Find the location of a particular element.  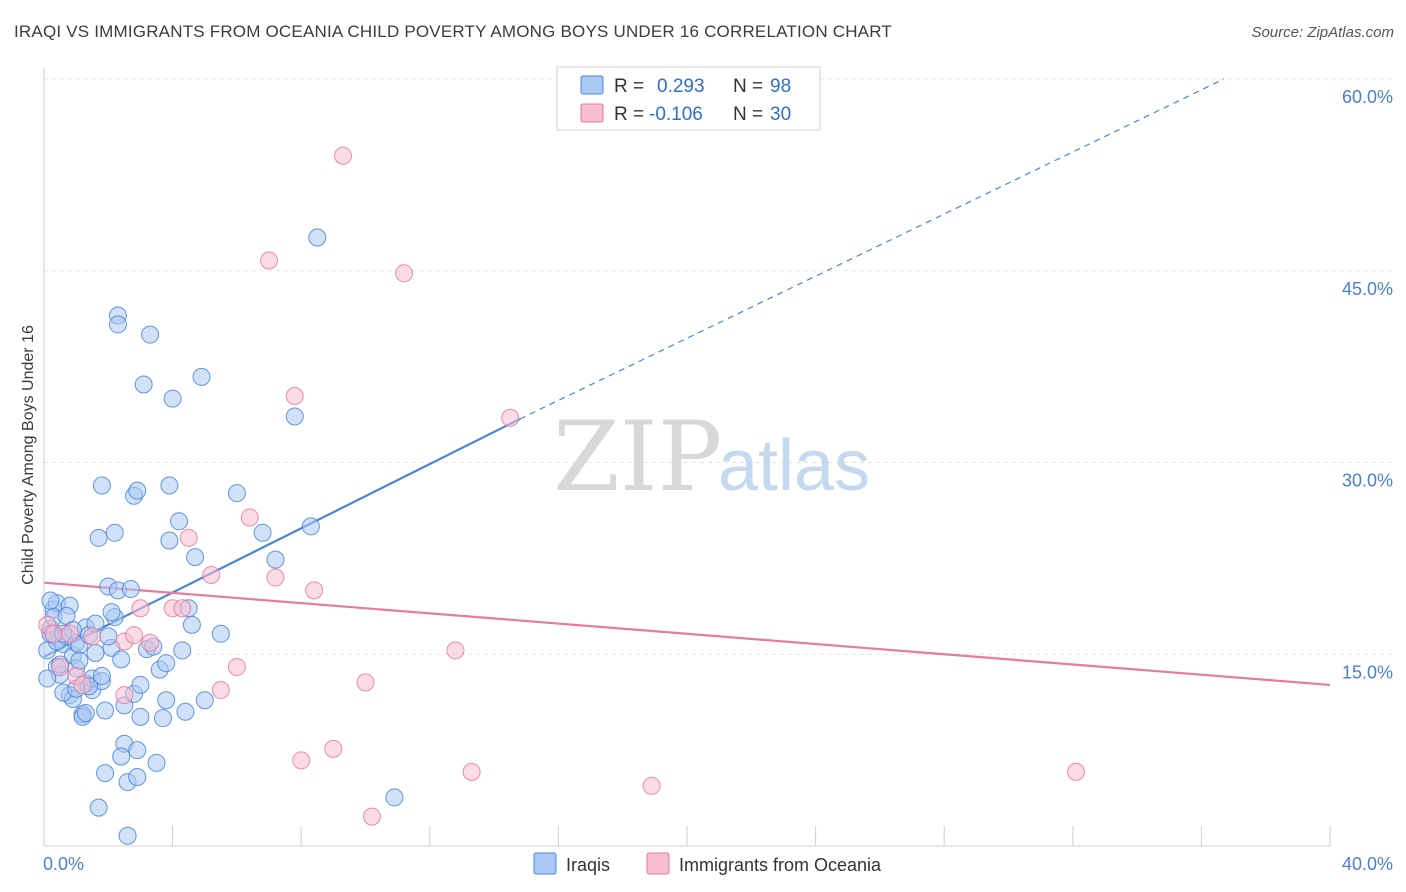

y-tick-label-45: 45.0% is located at coordinates (1367, 289).